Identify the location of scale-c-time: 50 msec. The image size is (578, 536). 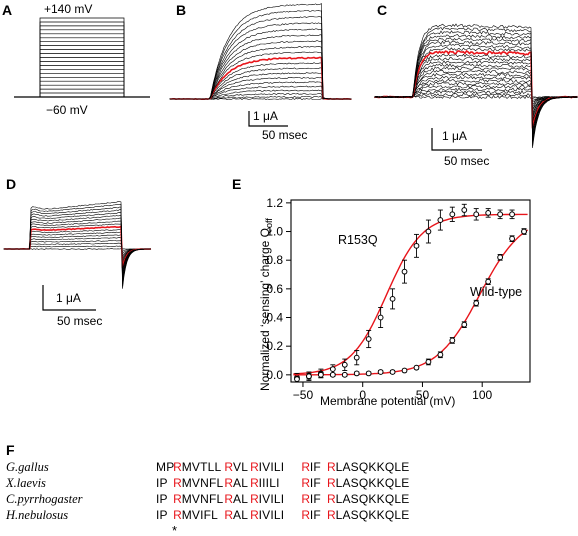
(466, 161).